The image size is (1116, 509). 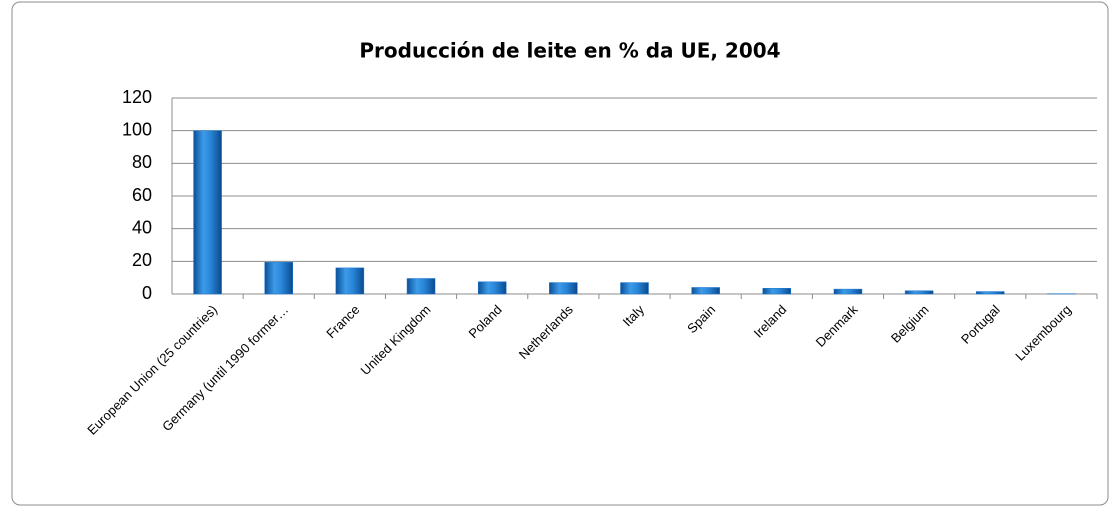 I want to click on y-tick-label: 0, so click(x=147, y=293).